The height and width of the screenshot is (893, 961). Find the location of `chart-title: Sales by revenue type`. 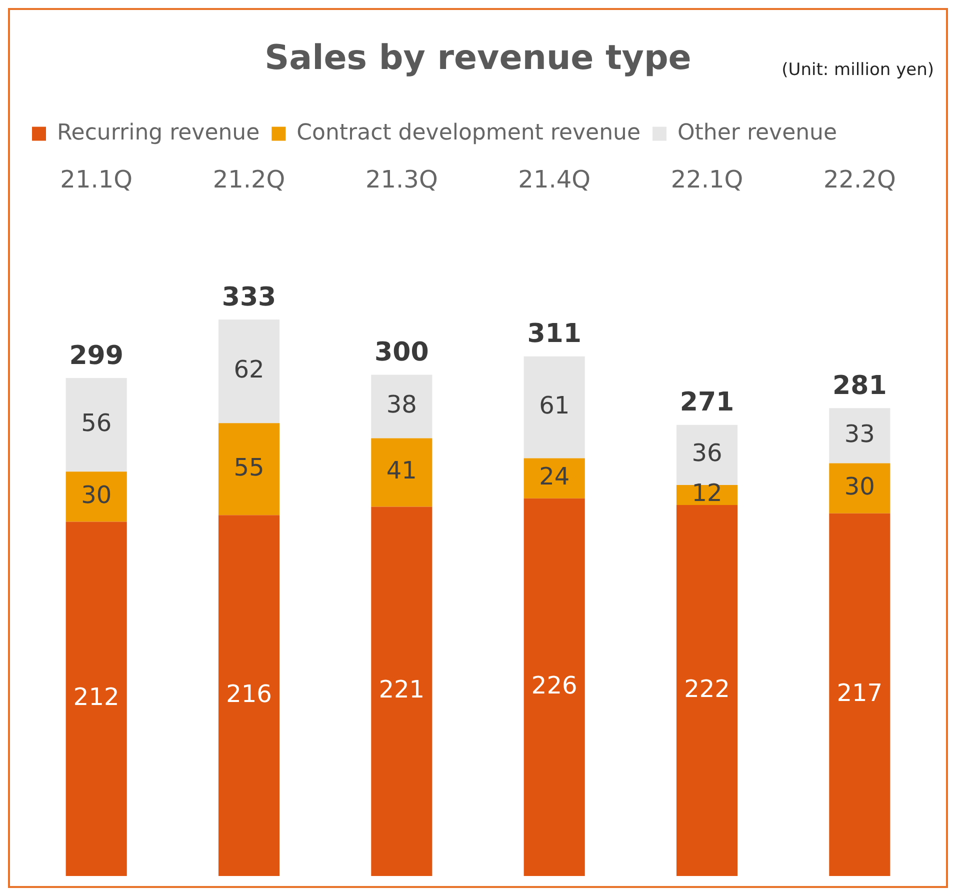

chart-title: Sales by revenue type is located at coordinates (478, 58).